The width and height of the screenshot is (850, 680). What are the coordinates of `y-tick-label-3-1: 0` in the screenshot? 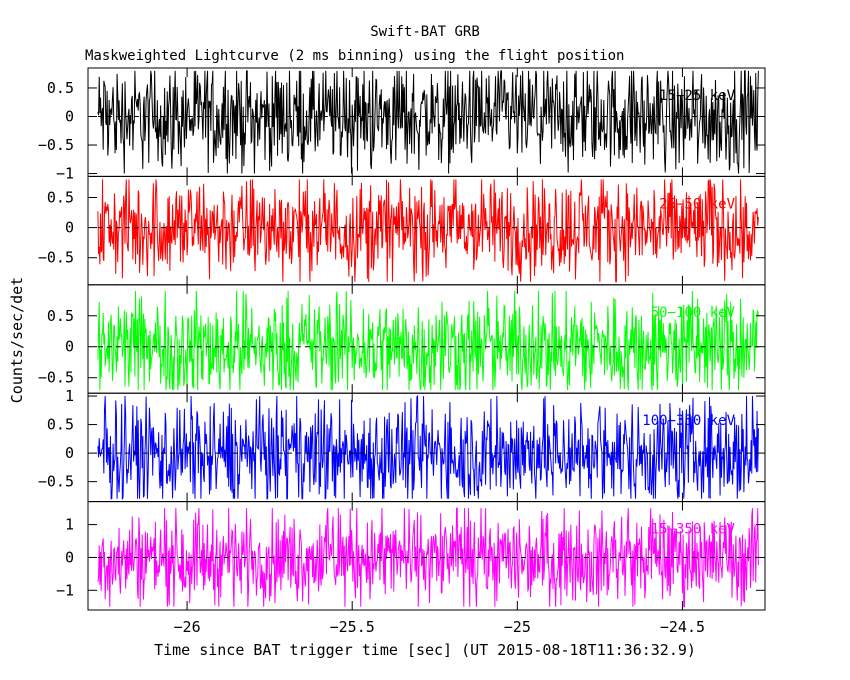 It's located at (69, 453).